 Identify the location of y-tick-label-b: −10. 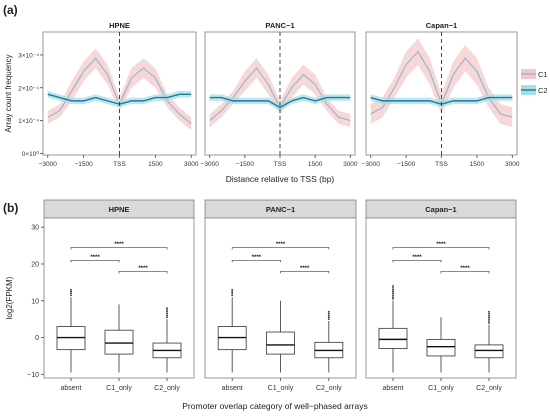
(33, 375).